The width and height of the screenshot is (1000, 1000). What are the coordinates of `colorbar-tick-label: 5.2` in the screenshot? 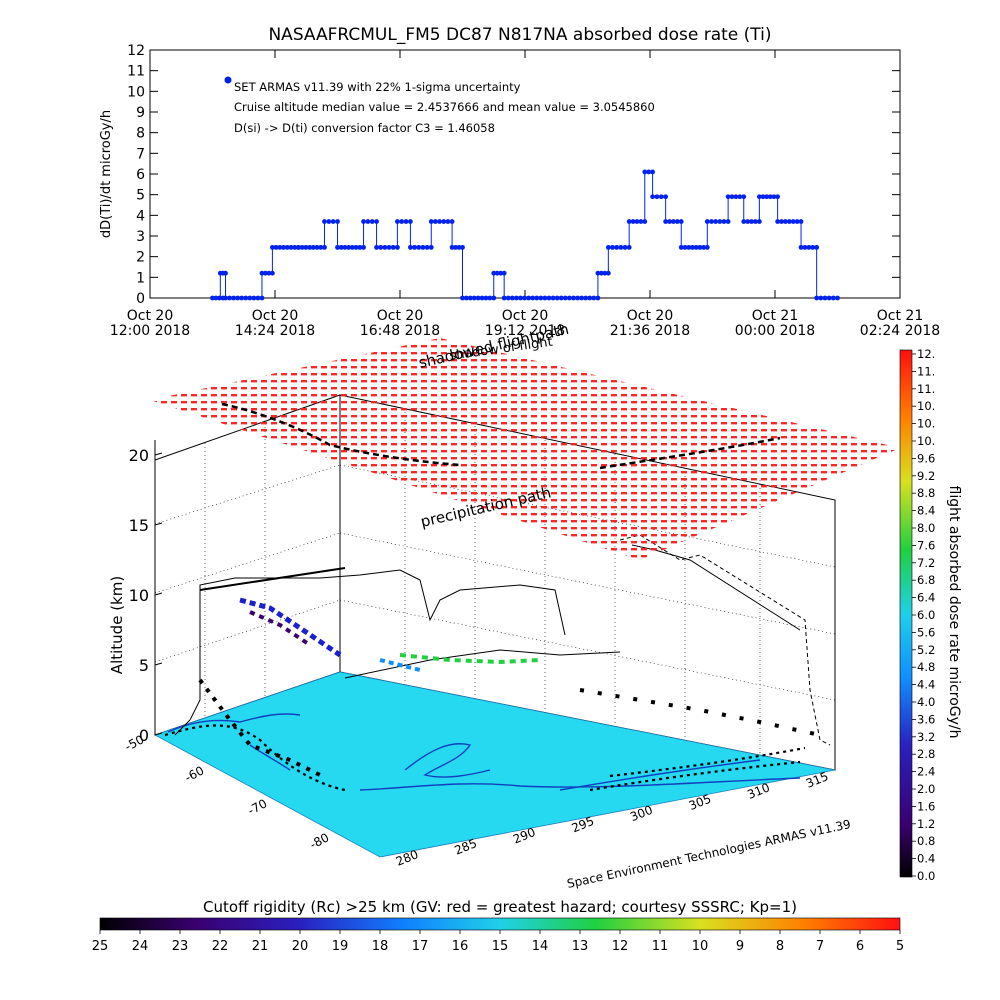 It's located at (926, 650).